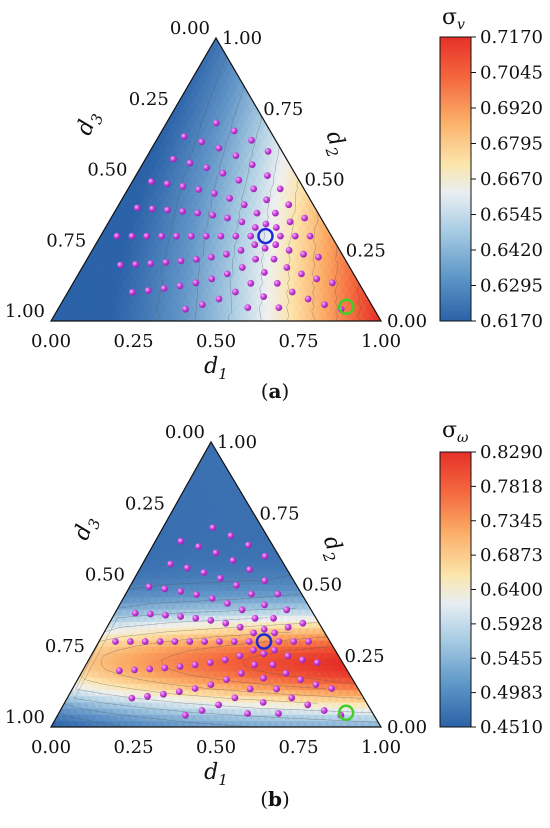  I want to click on colorbar-tick-label: 0.7045, so click(511, 73).